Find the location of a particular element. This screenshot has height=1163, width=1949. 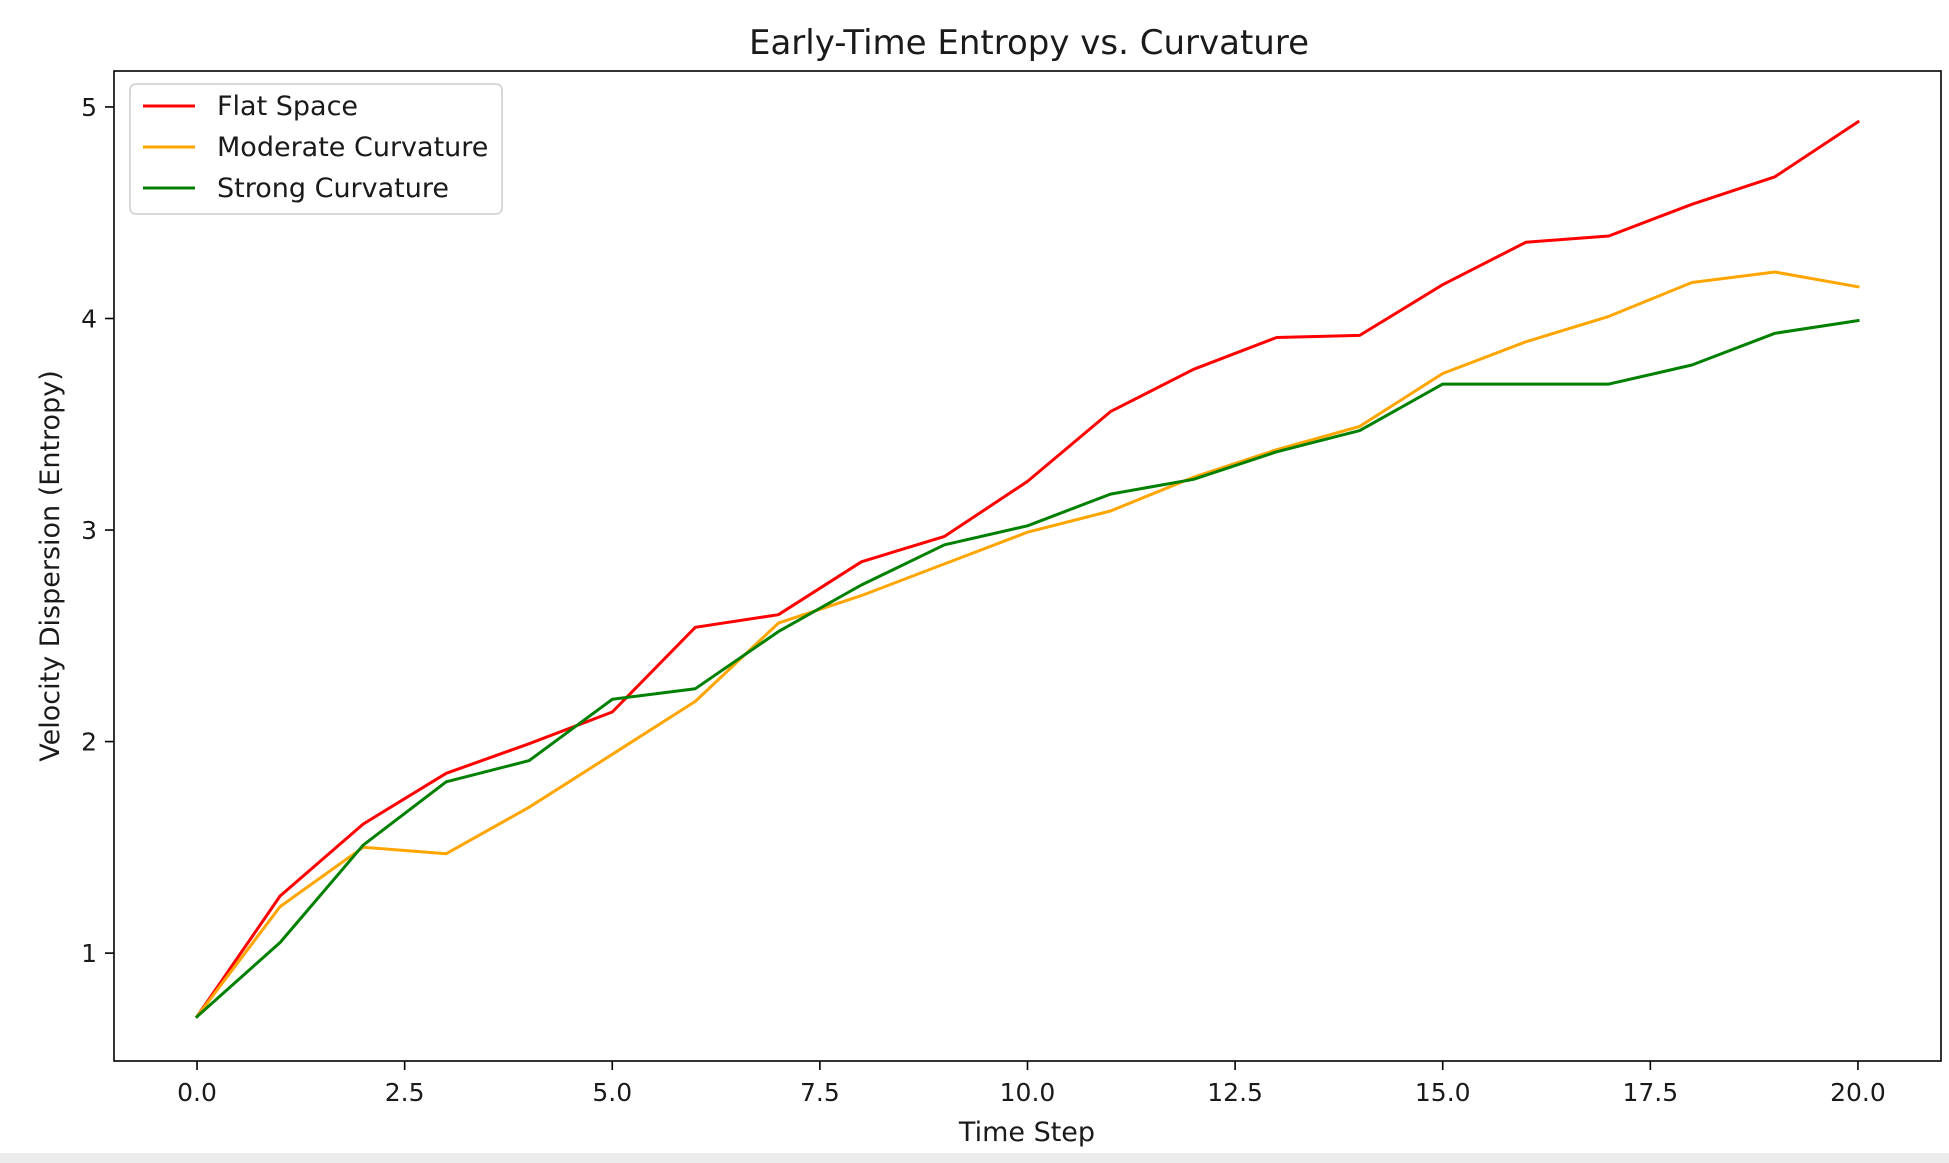

x-tick-label: 0.0 is located at coordinates (197, 1092).